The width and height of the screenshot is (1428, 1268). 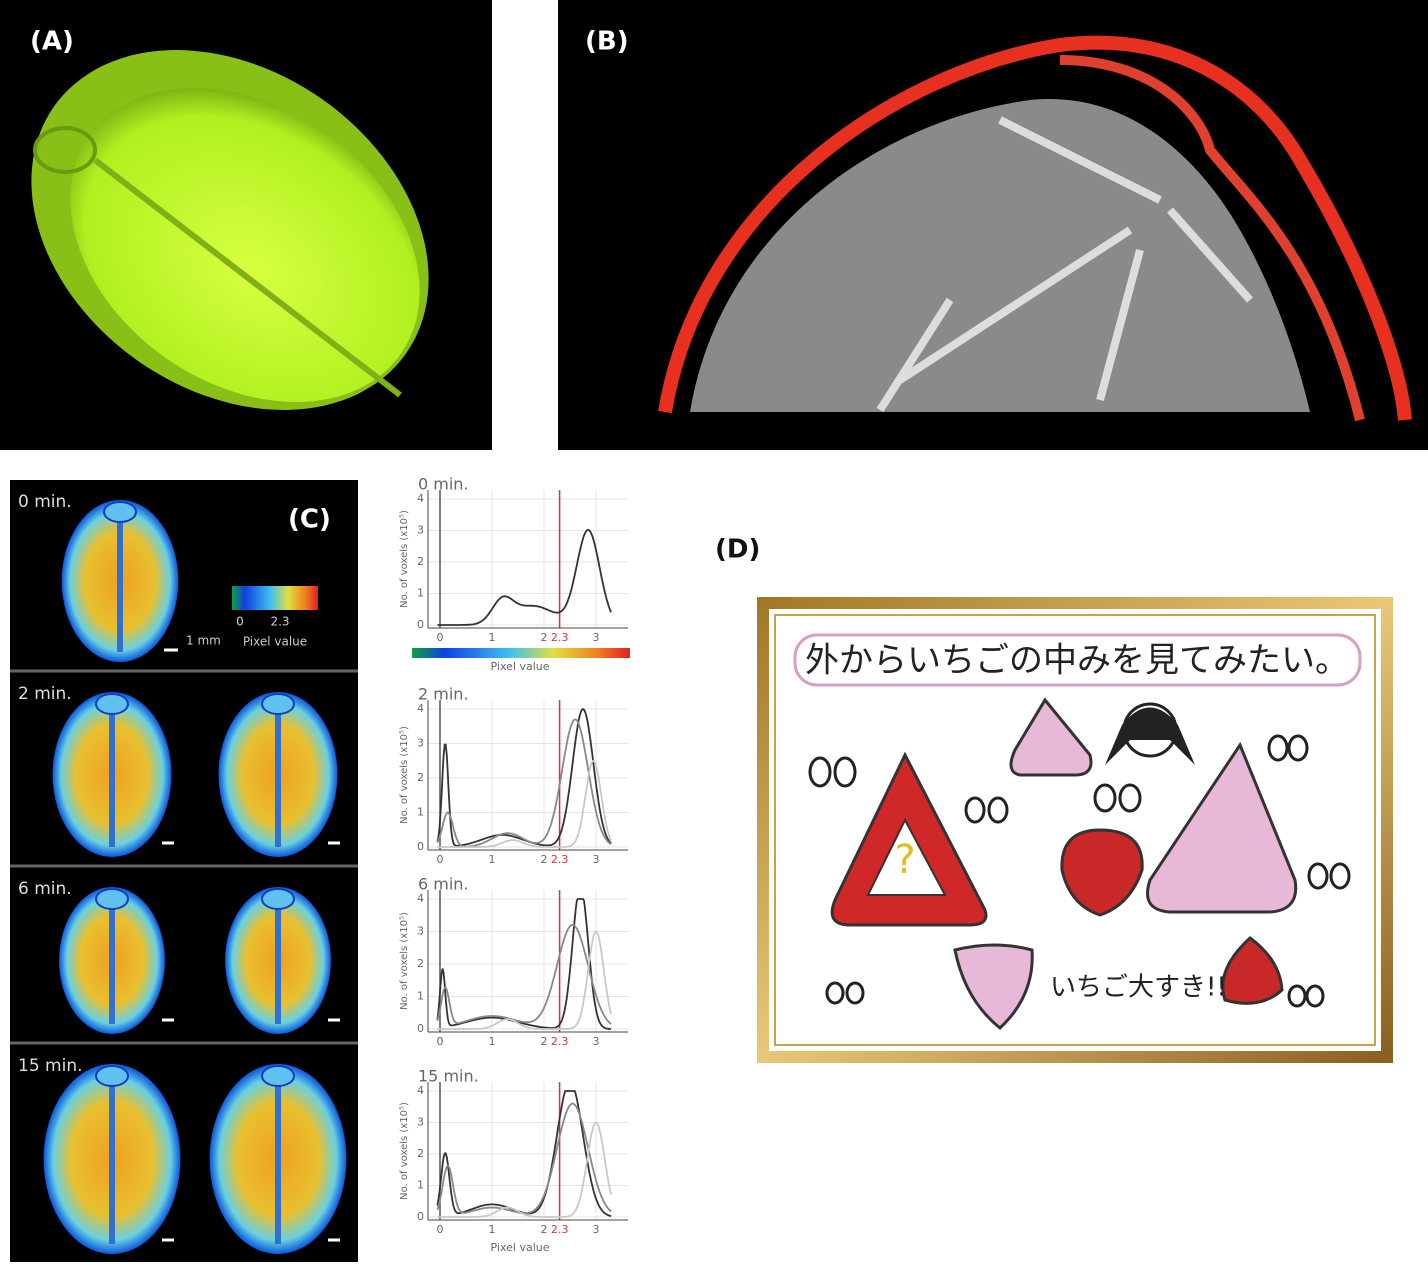 I want to click on drawing-exclaim: いちご大すき!!, so click(x=1138, y=988).